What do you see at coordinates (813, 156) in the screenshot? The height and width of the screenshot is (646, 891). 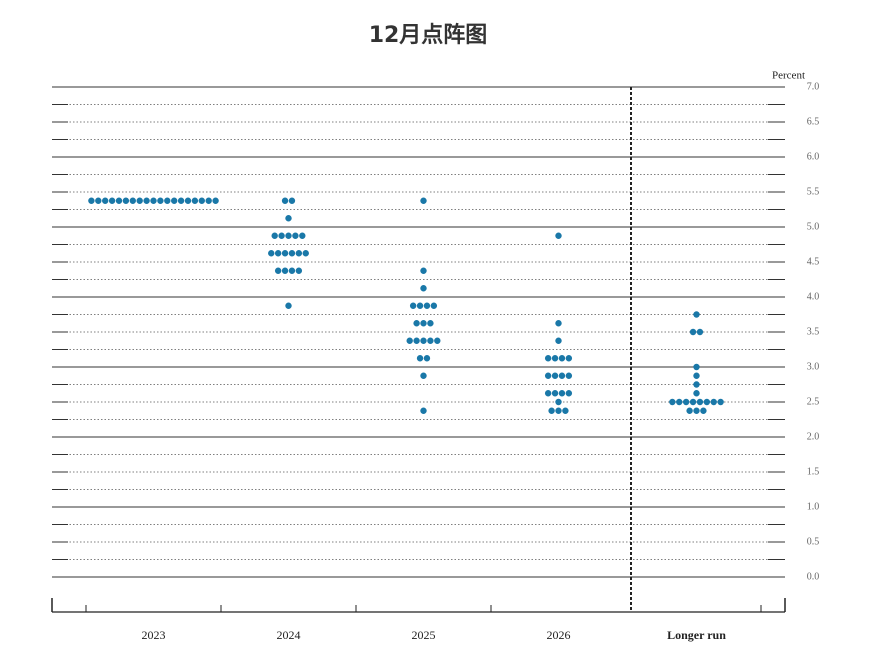 I see `y-tick-label: 6.0` at bounding box center [813, 156].